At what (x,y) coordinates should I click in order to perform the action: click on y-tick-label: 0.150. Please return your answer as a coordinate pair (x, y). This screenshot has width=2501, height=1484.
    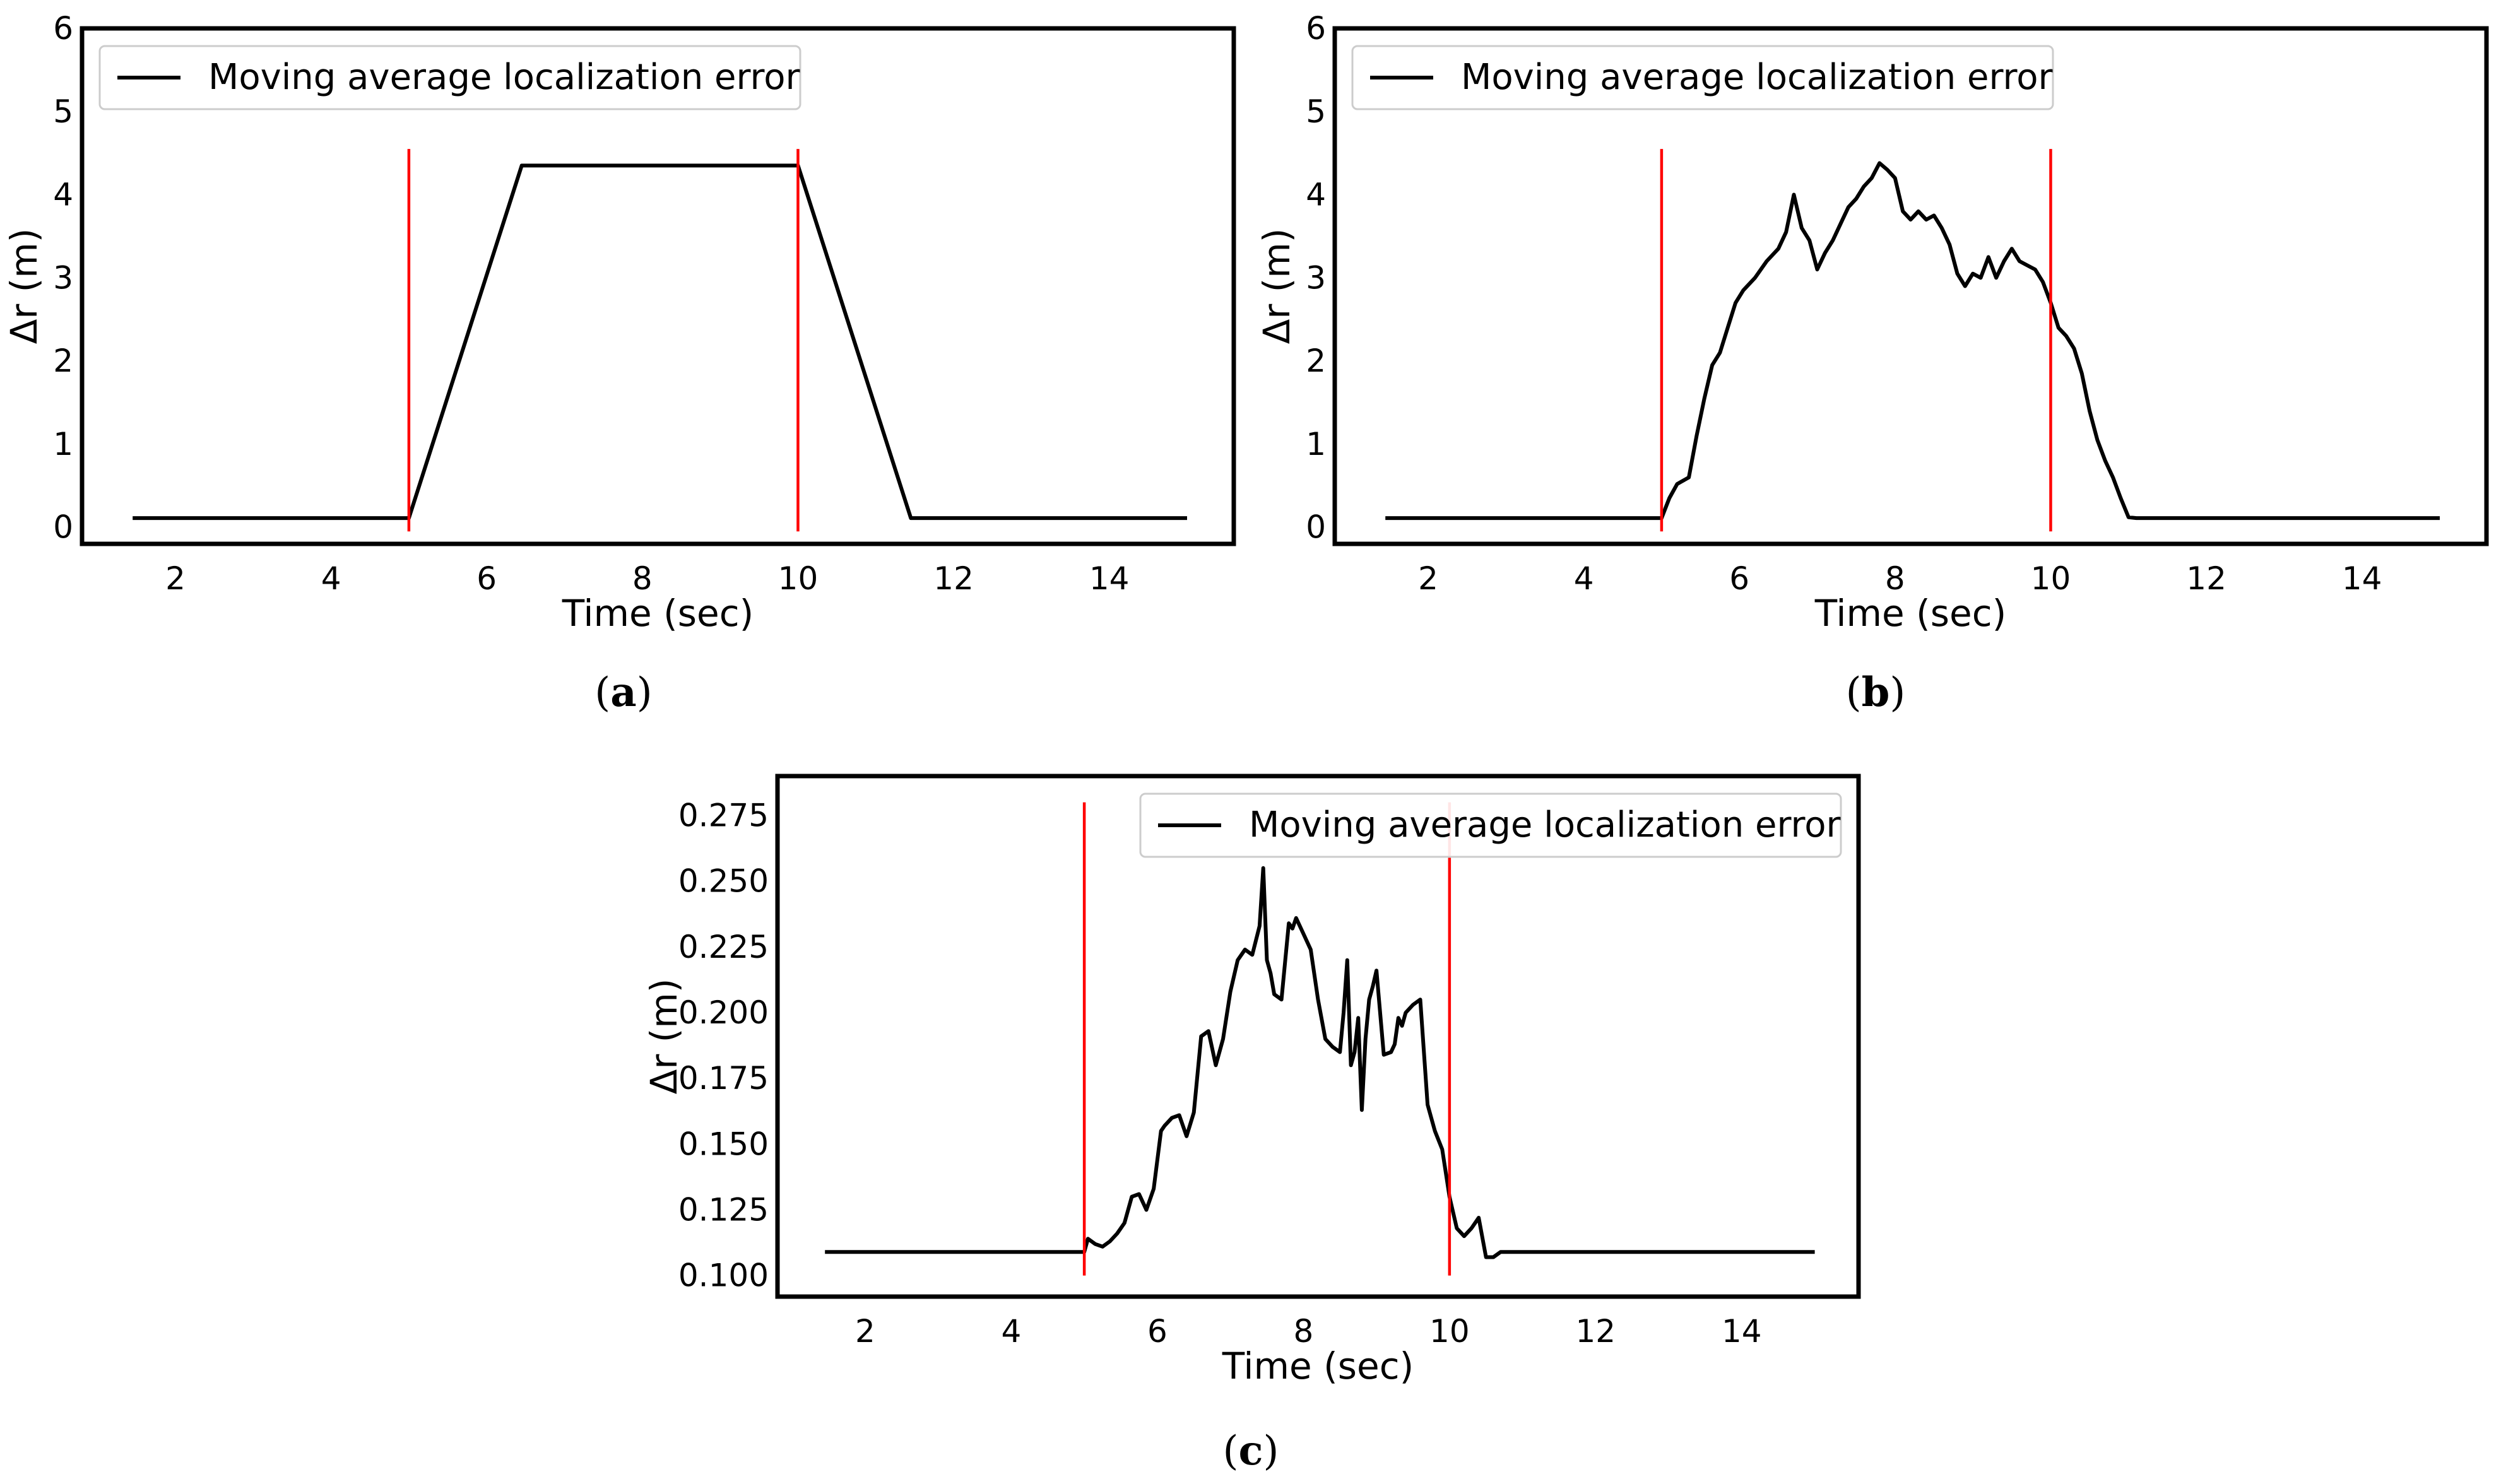
    Looking at the image, I should click on (724, 1144).